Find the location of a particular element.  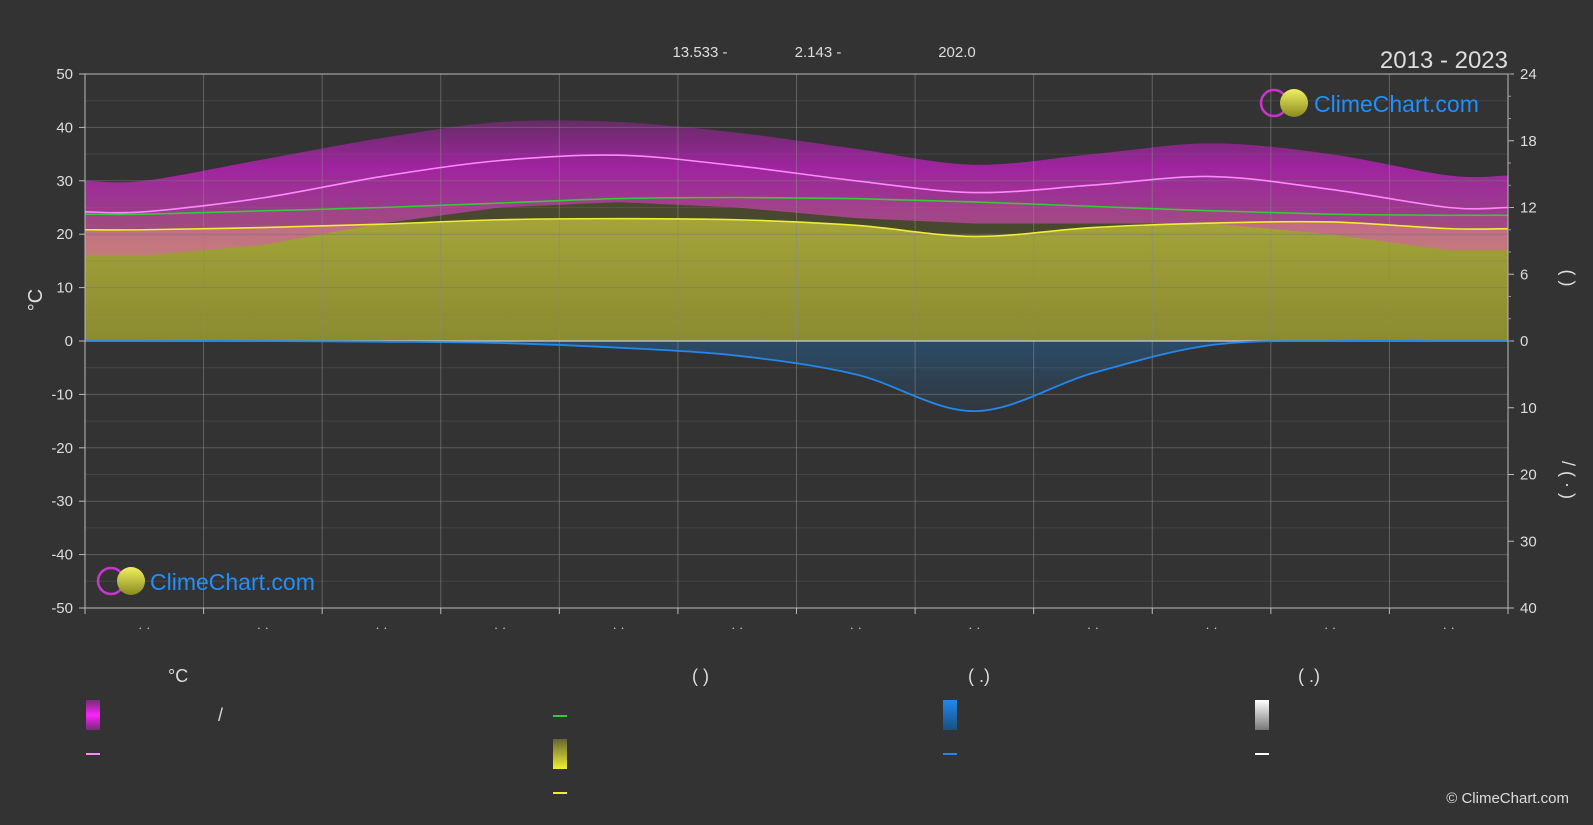

y-right-top-label: ( ) is located at coordinates (1568, 278).